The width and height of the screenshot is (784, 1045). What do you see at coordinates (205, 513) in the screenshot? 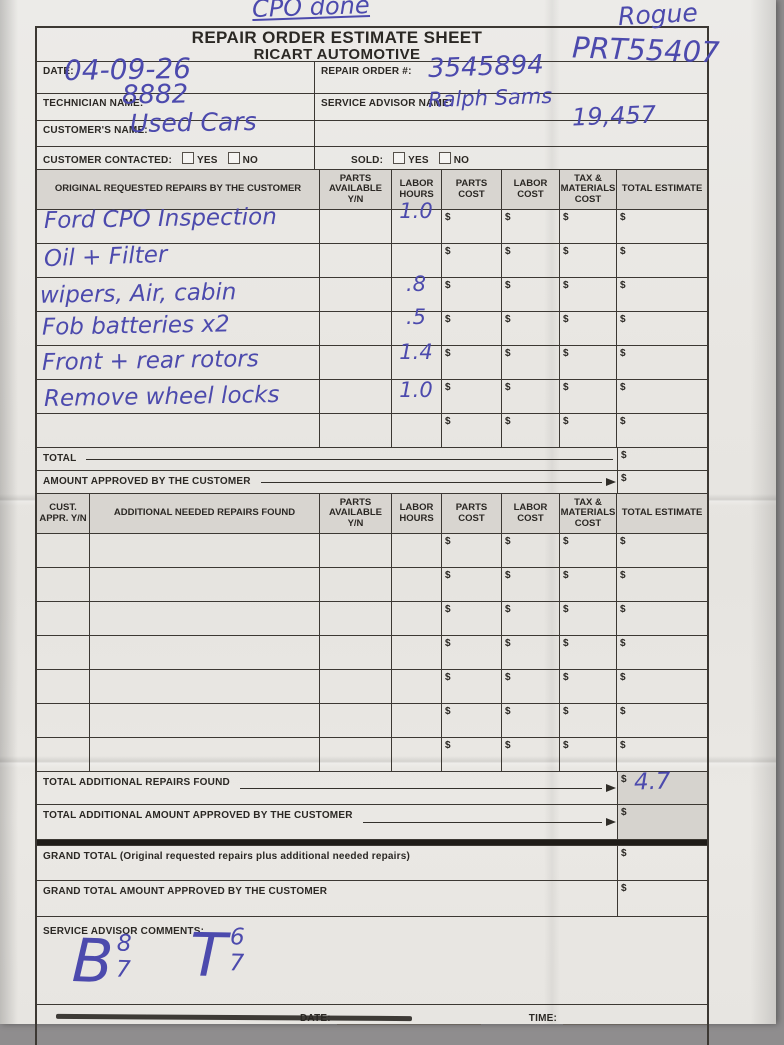
I see `col-additional-repairs: ADDITIONAL NEEDED REPAIRS FOUND` at bounding box center [205, 513].